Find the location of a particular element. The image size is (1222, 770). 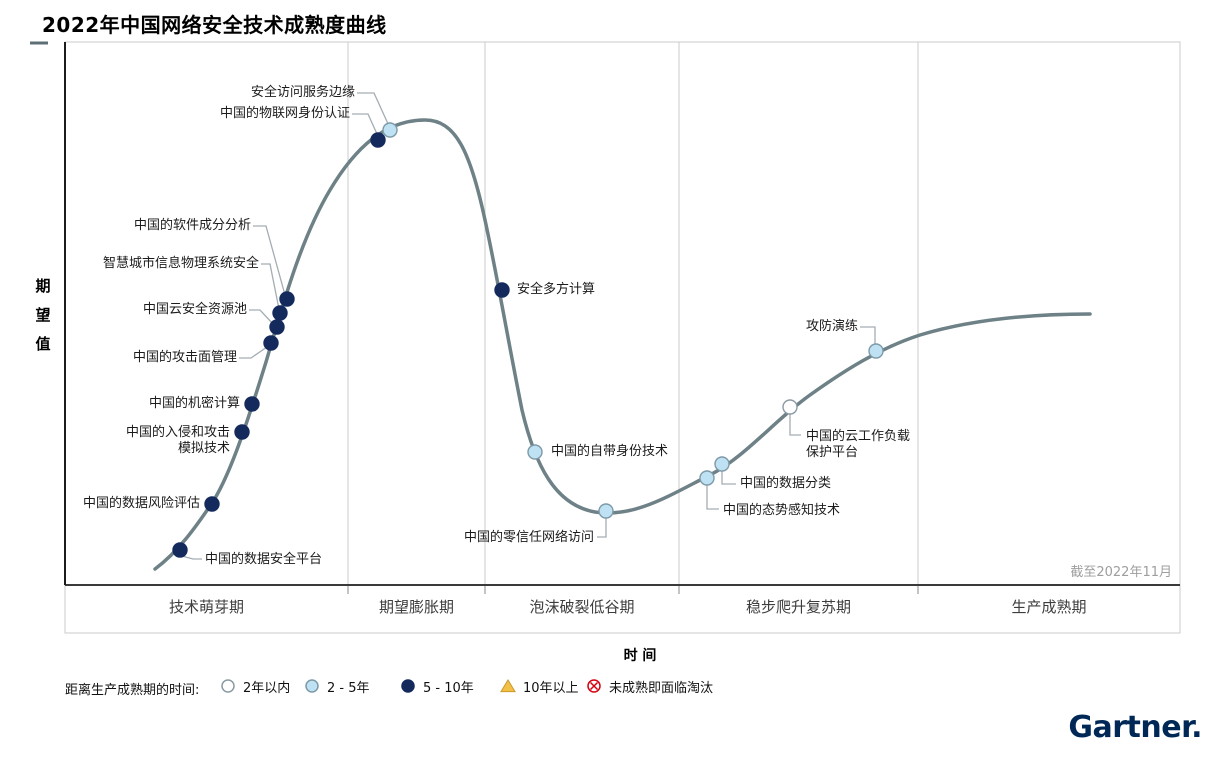

legend-item: 5 - 10年 is located at coordinates (437, 686).